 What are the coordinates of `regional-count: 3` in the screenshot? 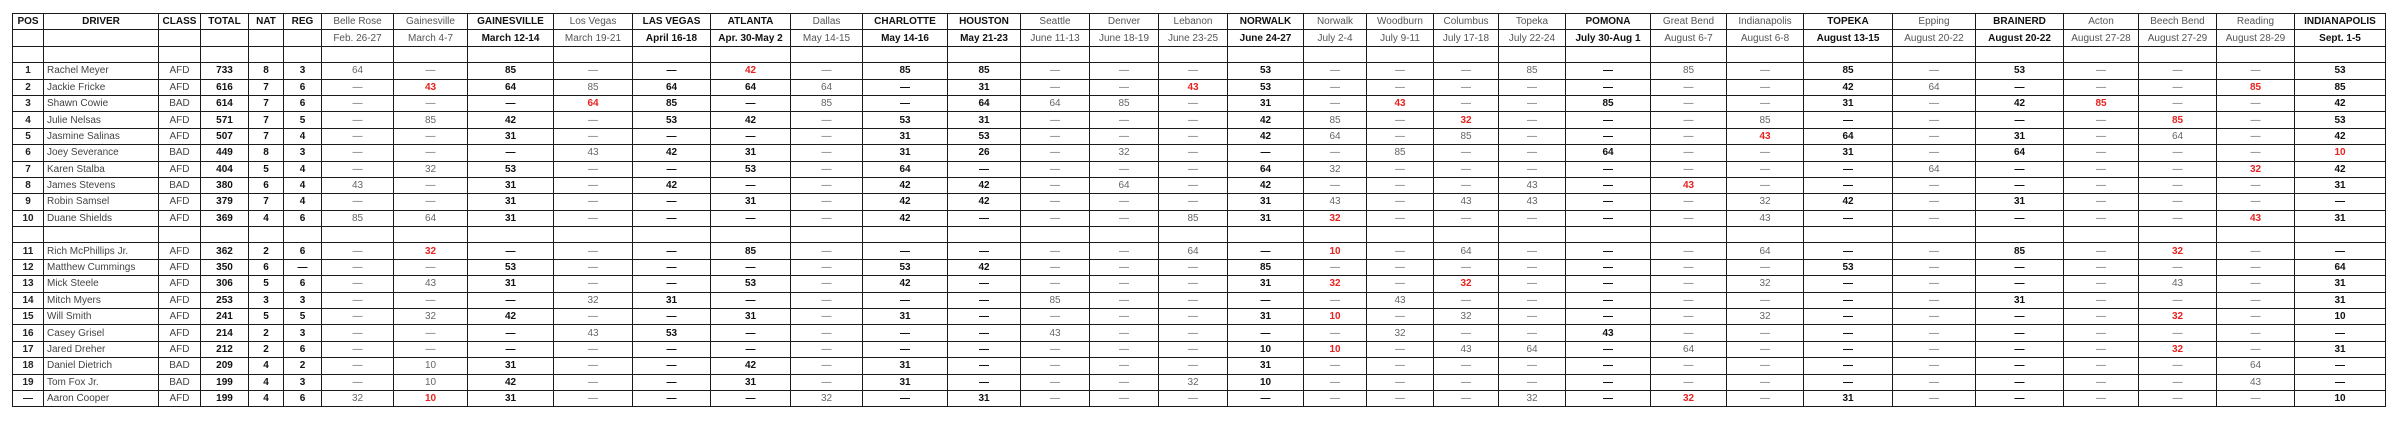 It's located at (302, 71).